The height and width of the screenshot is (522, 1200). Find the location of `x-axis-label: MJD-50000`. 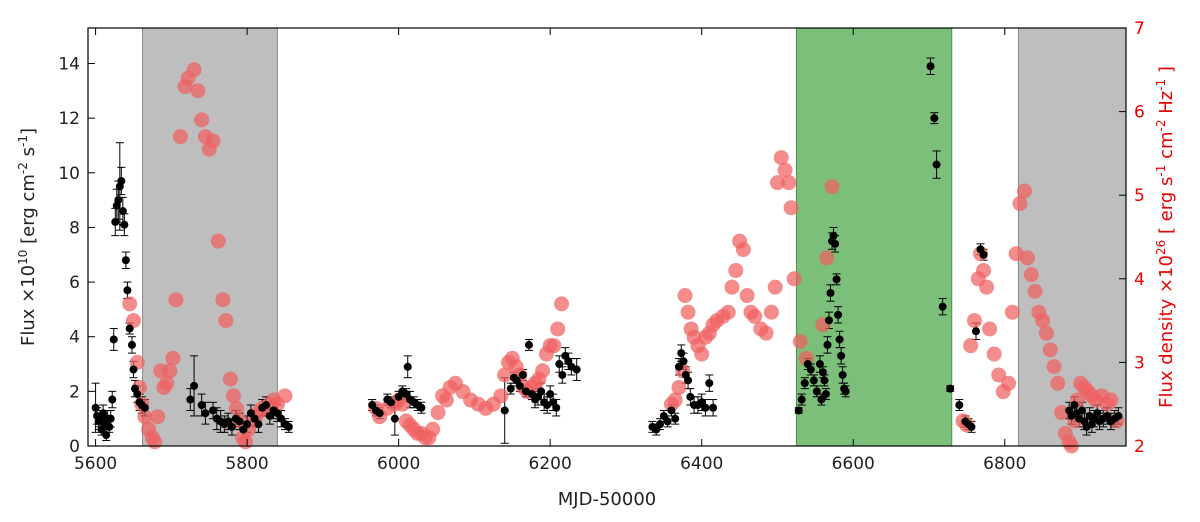

x-axis-label: MJD-50000 is located at coordinates (607, 499).